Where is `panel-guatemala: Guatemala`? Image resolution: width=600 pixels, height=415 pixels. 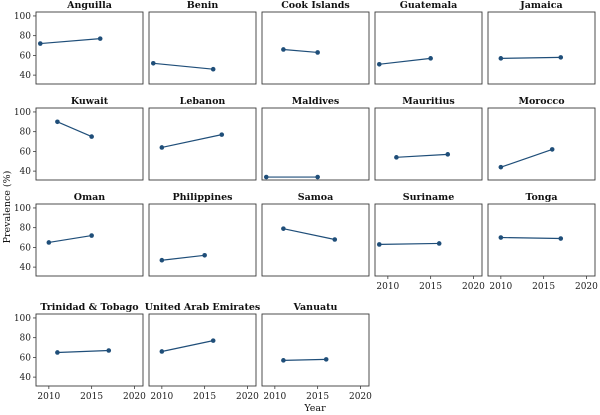
panel-guatemala: Guatemala is located at coordinates (428, 42).